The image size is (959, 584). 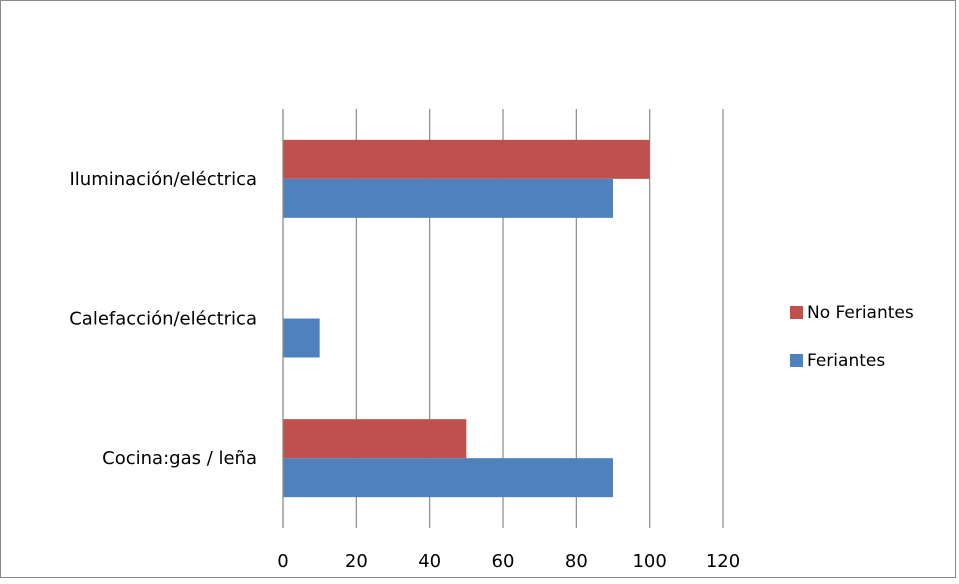 I want to click on x-tick-label: 40, so click(x=429, y=561).